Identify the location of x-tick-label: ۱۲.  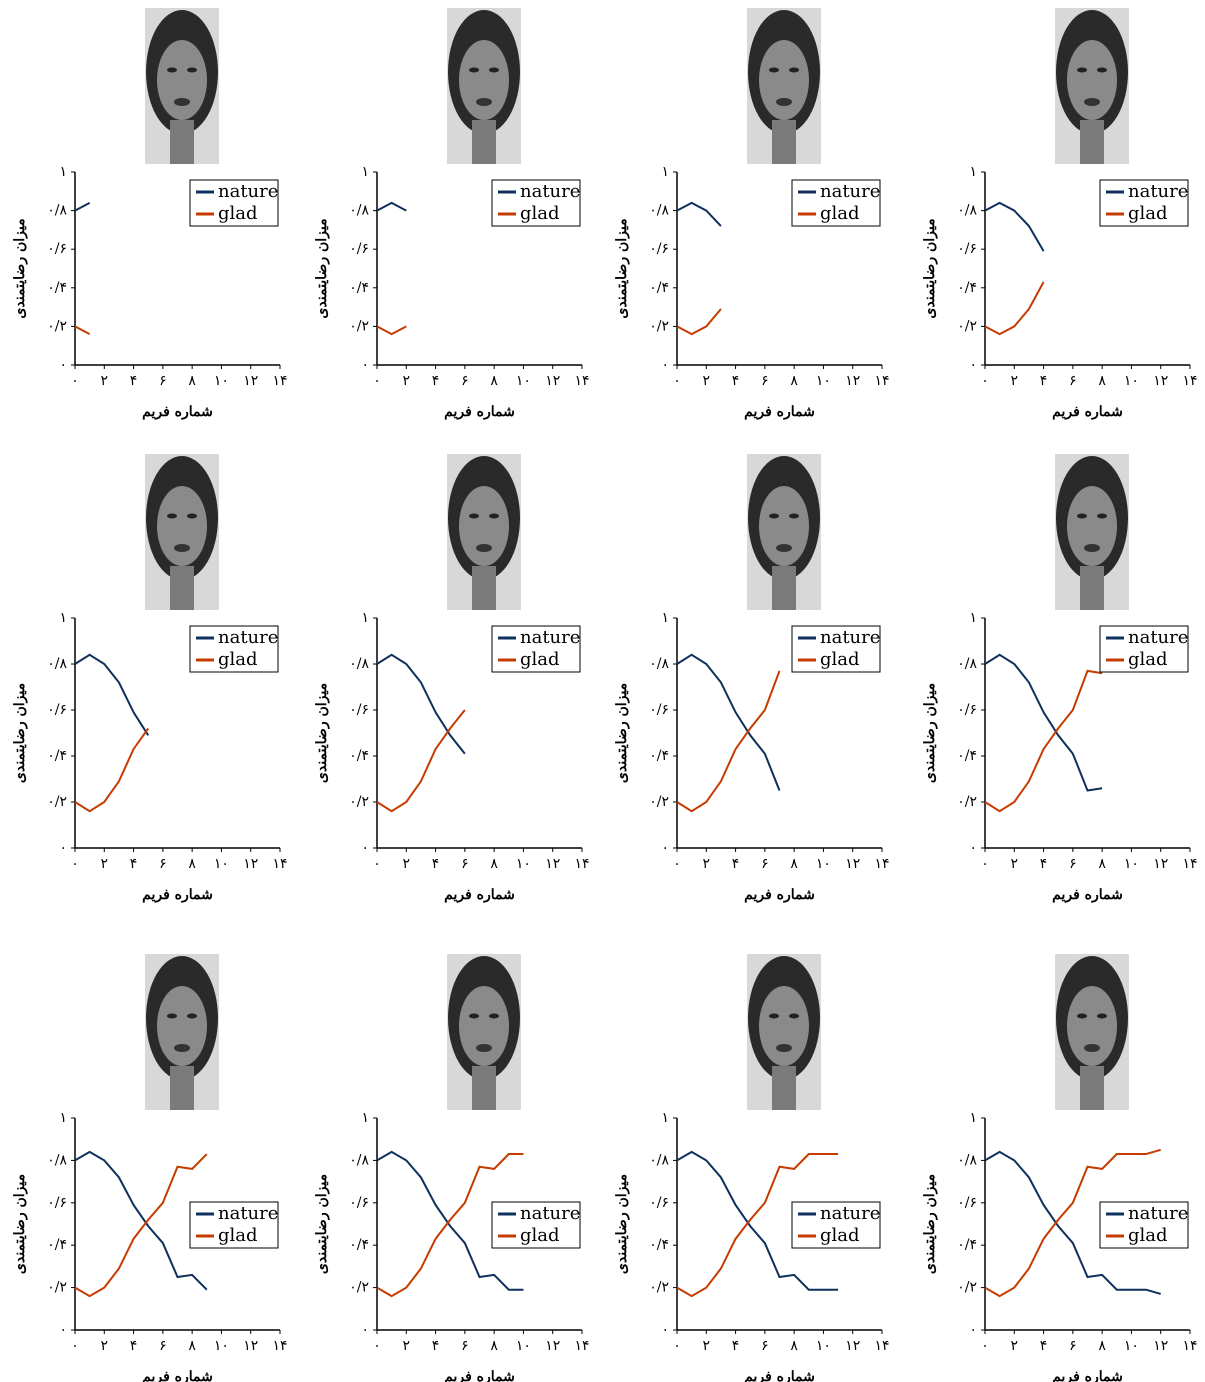
(250, 1346).